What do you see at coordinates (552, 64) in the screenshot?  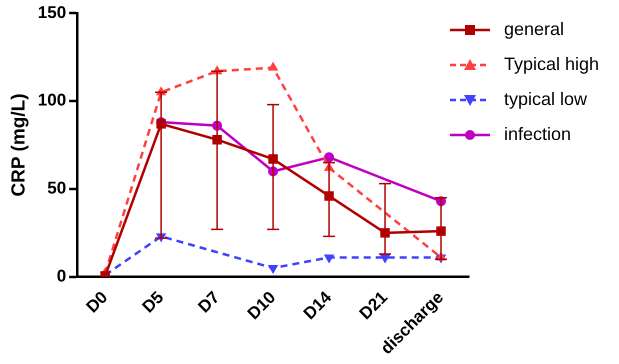 I see `legend-label: Typical high` at bounding box center [552, 64].